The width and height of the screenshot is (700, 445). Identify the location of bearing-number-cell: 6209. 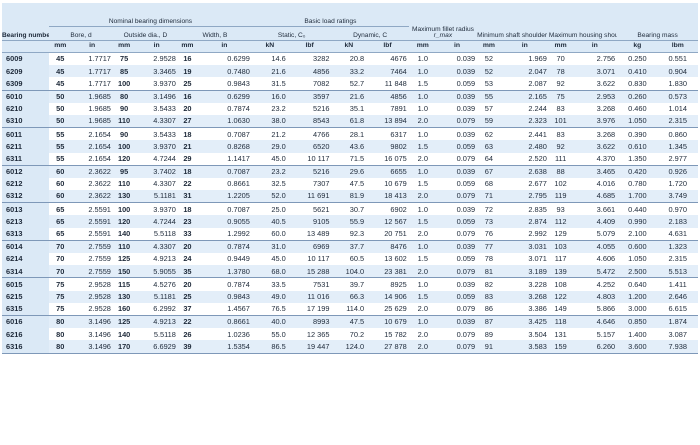
(26, 71).